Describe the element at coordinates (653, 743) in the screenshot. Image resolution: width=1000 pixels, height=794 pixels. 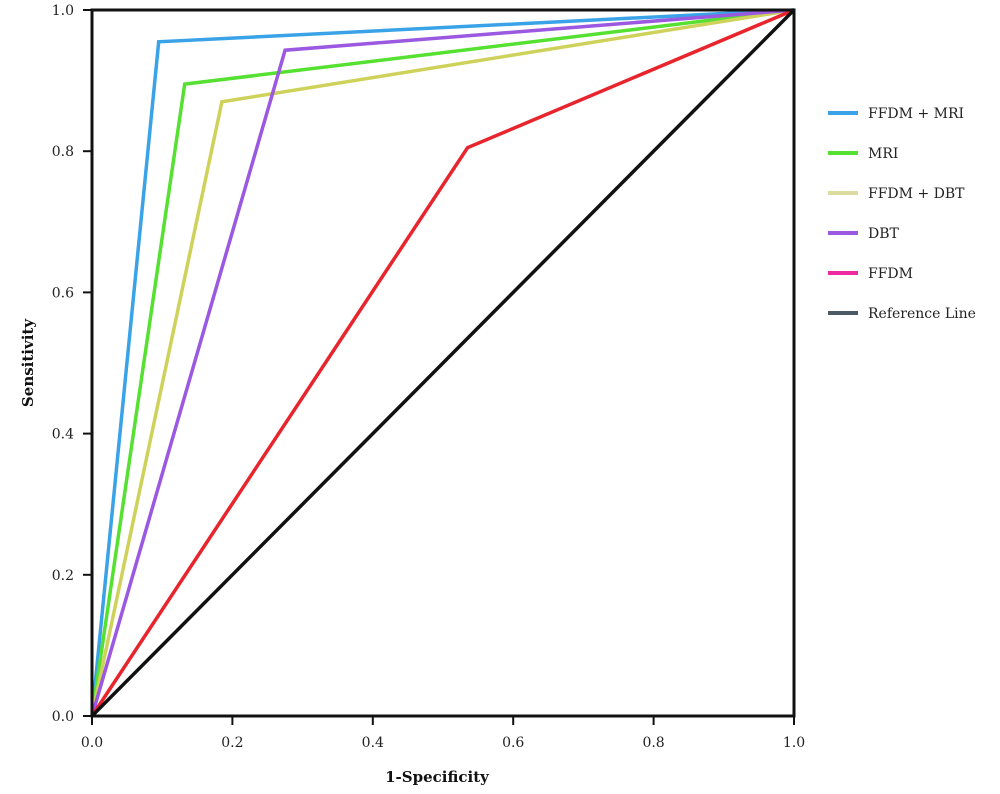
I see `x-tick-label: 0.8` at that location.